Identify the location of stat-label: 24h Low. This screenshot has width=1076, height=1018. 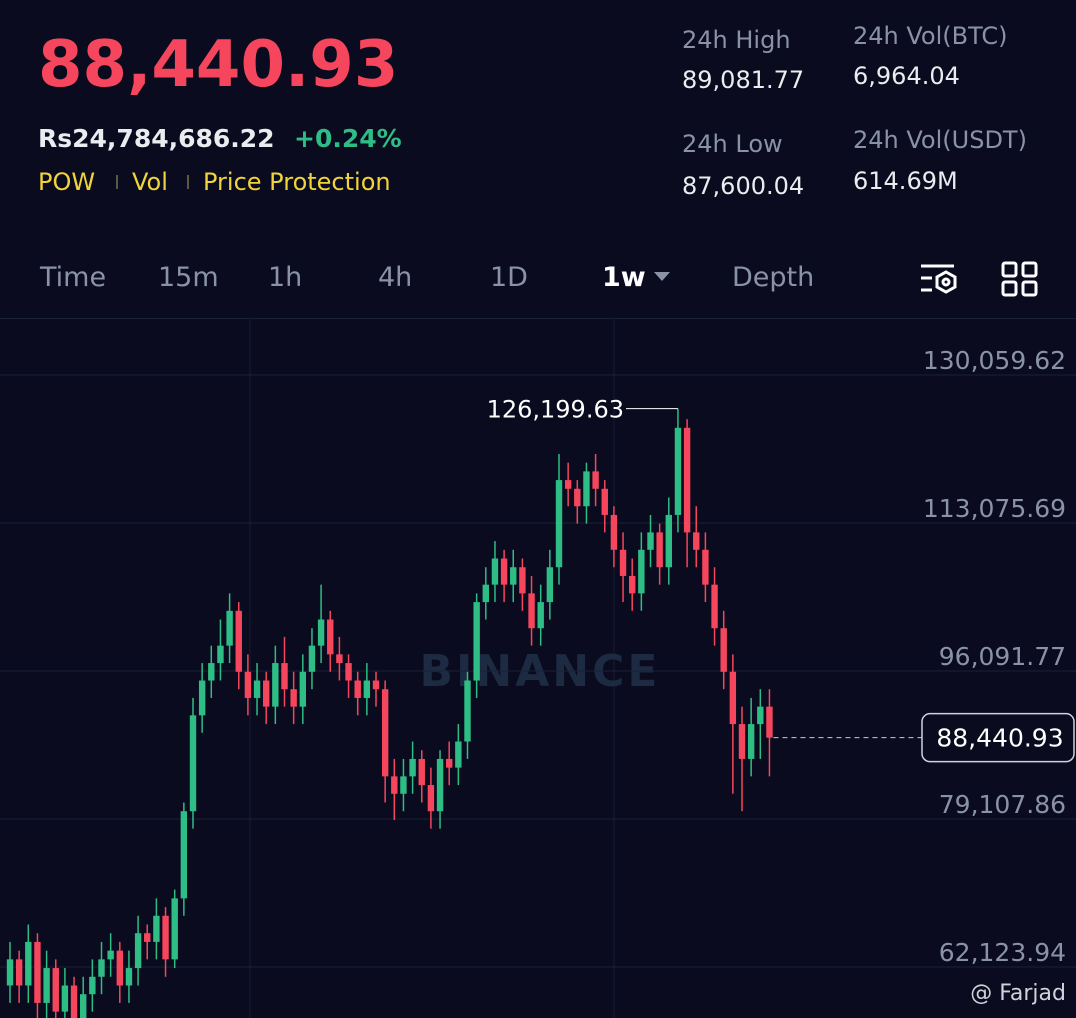
(732, 144).